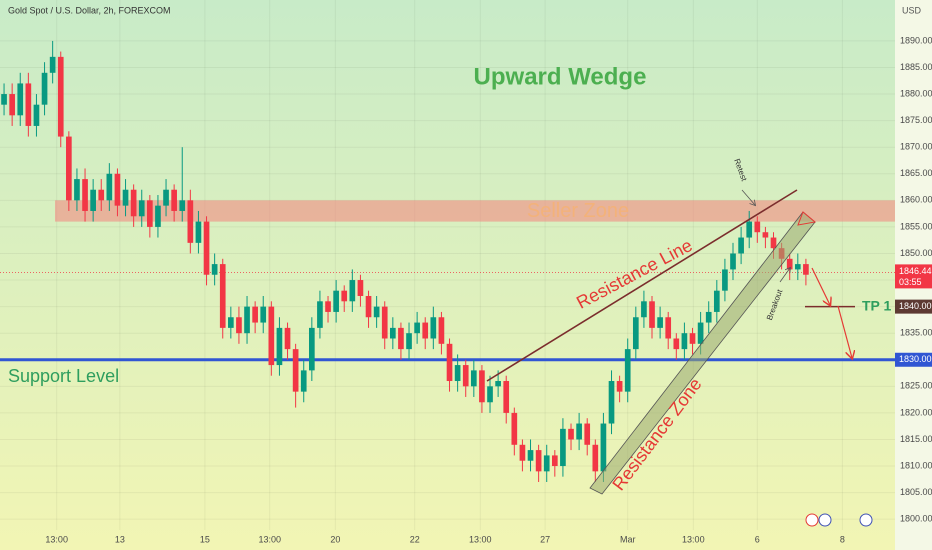  I want to click on x-tick-label: 22, so click(415, 539).